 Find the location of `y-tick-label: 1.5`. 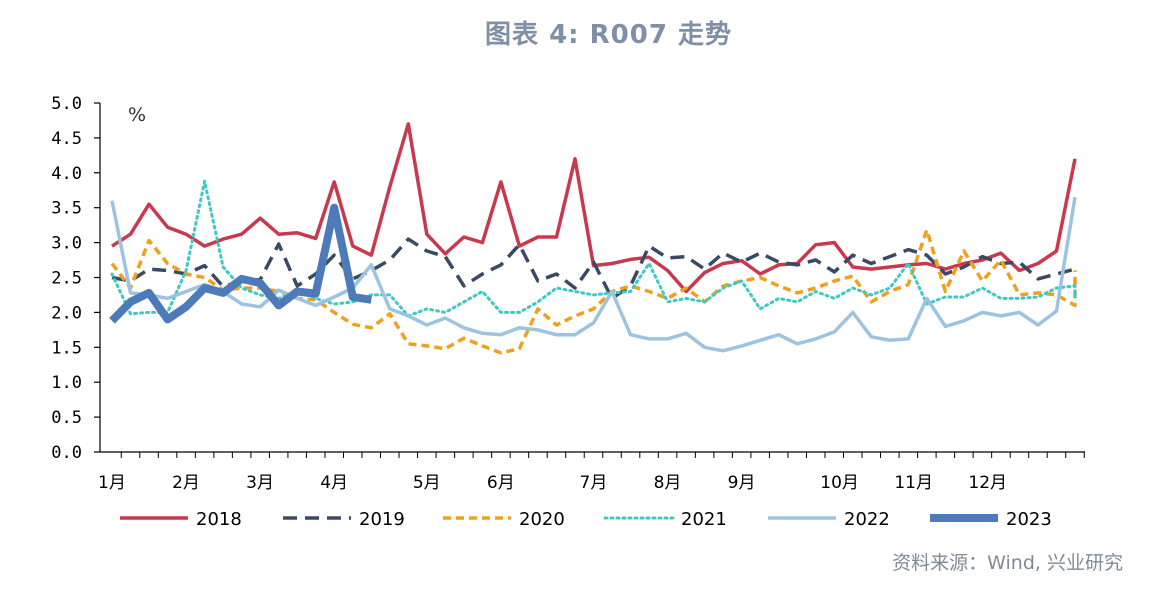

y-tick-label: 1.5 is located at coordinates (66, 348).